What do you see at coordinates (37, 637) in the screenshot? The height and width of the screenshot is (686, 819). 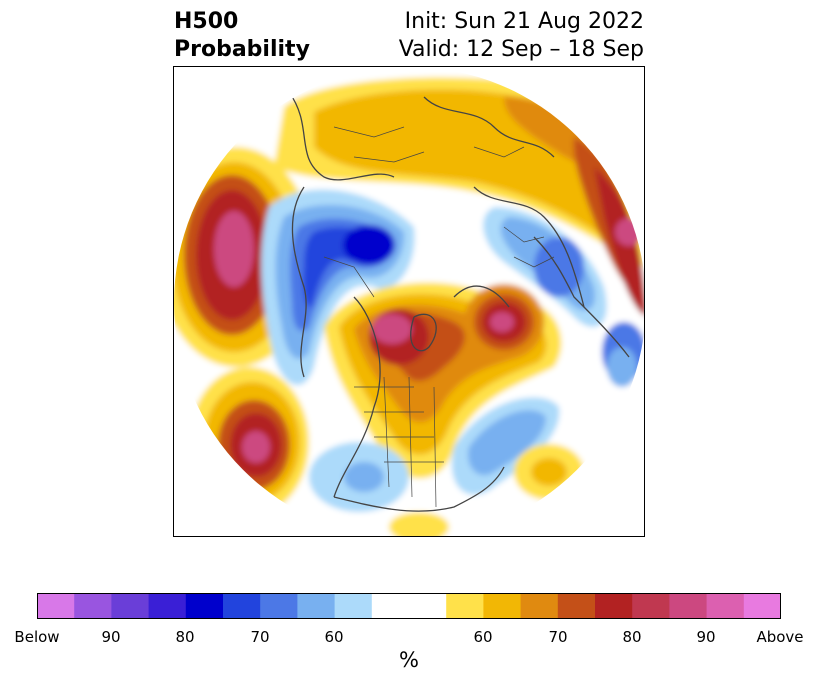 I see `colorbar-tick-below: Below` at bounding box center [37, 637].